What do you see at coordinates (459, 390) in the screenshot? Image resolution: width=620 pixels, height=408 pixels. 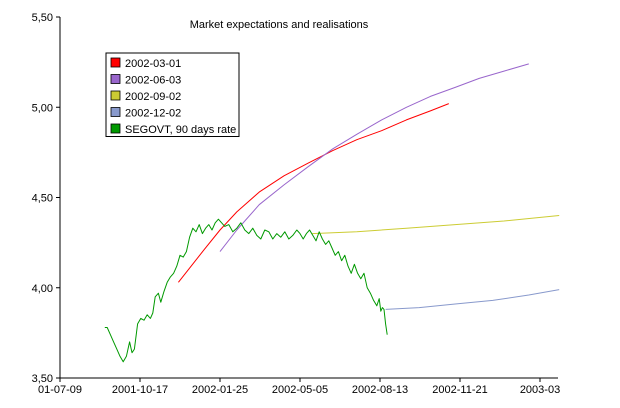 I see `x-tick-label: 2002-11-21` at bounding box center [459, 390].